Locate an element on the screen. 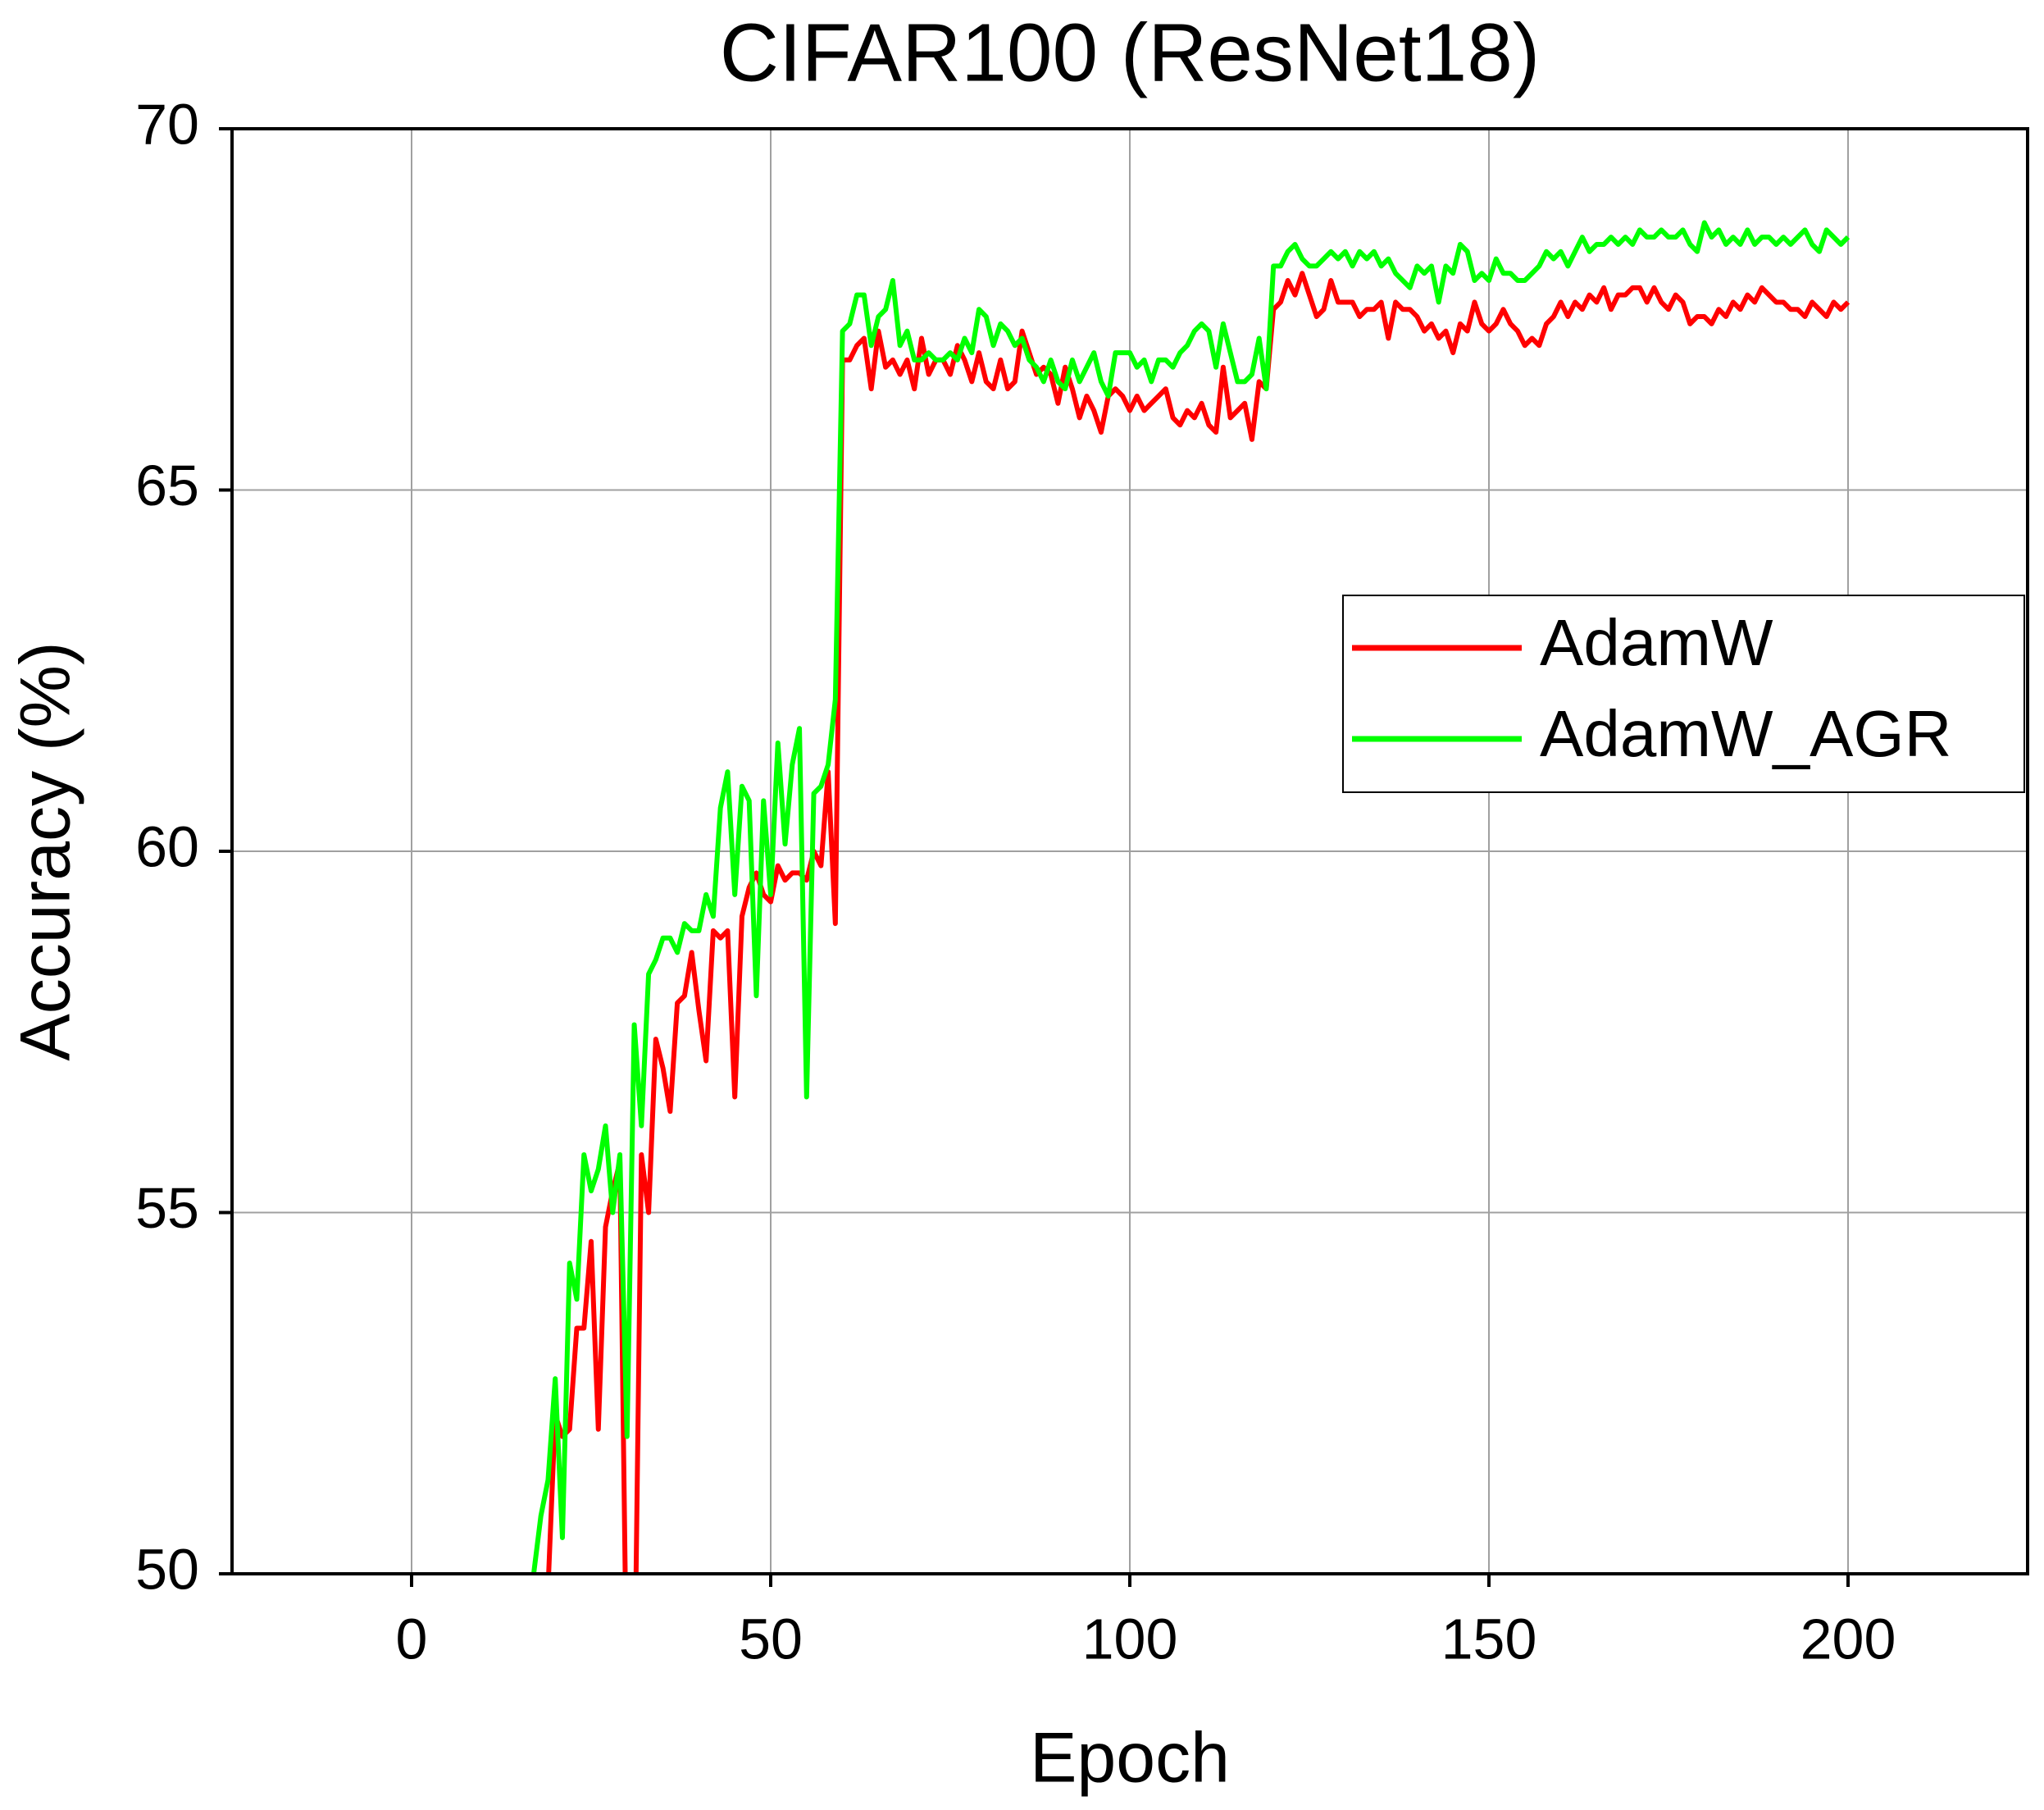  y-tick-label: 55 is located at coordinates (167, 1208).